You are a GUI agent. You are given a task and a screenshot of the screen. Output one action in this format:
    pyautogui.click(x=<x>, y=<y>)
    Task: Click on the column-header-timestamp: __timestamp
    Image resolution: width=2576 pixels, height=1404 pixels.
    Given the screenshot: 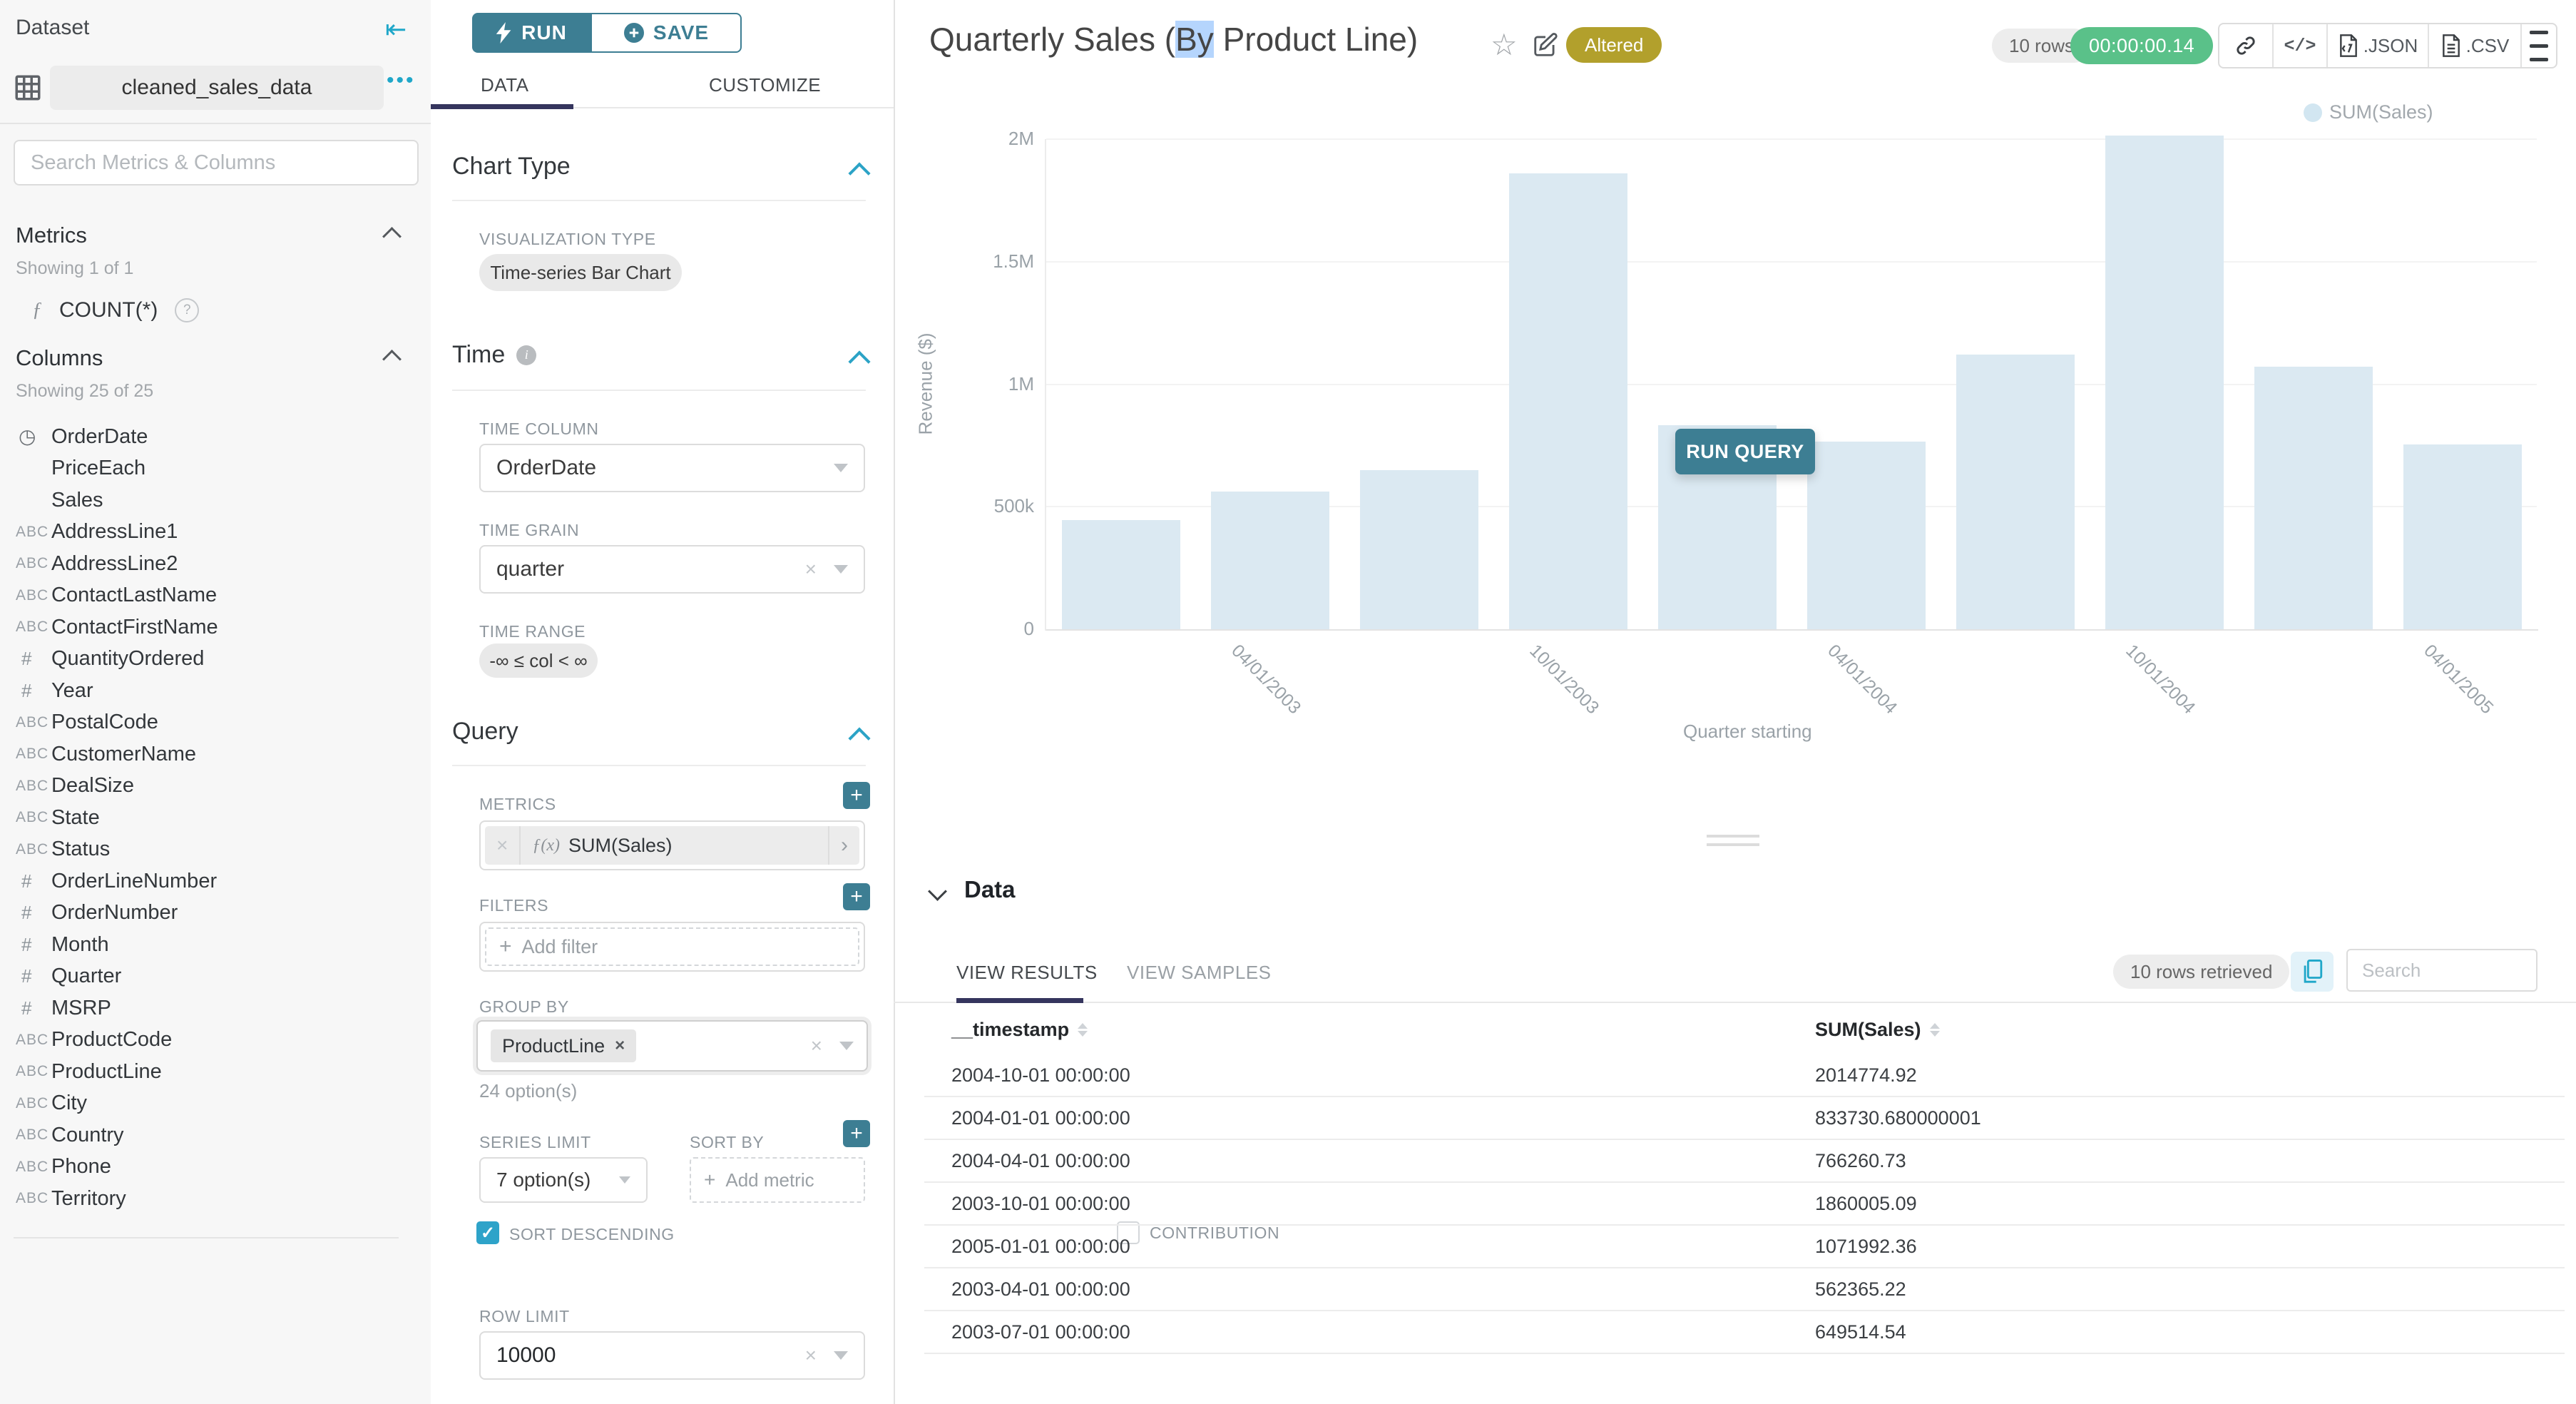 What is the action you would take?
    pyautogui.click(x=1019, y=1030)
    